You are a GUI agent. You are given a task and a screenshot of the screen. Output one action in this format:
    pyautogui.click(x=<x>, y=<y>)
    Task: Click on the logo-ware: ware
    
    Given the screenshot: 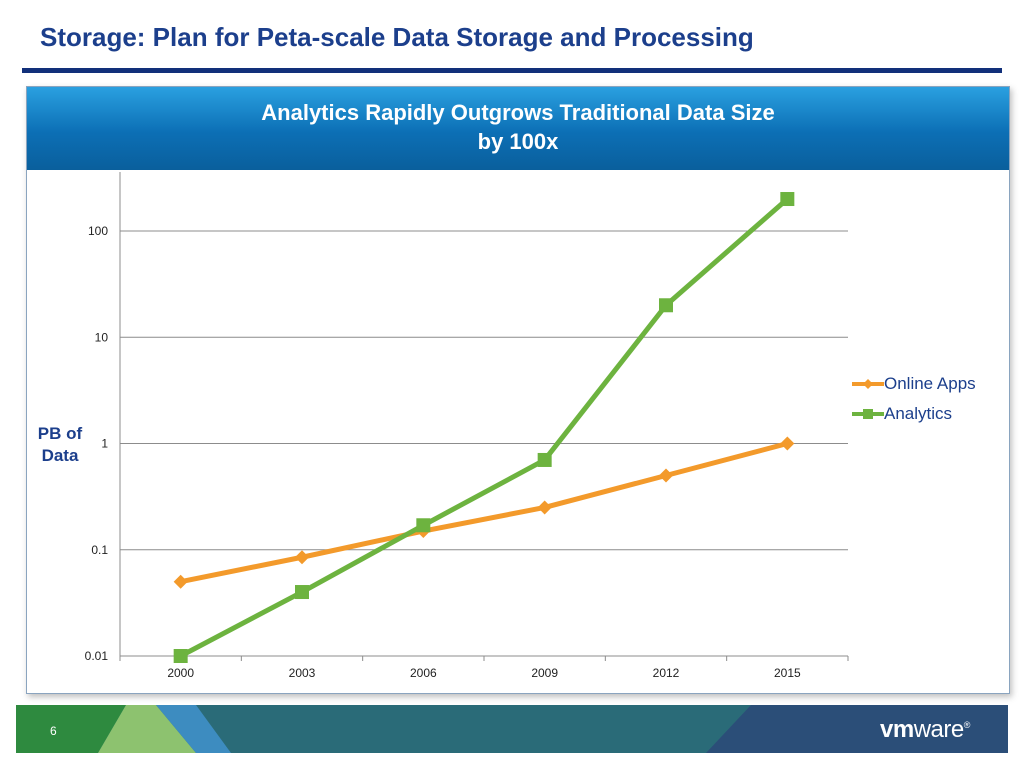 What is the action you would take?
    pyautogui.click(x=939, y=729)
    